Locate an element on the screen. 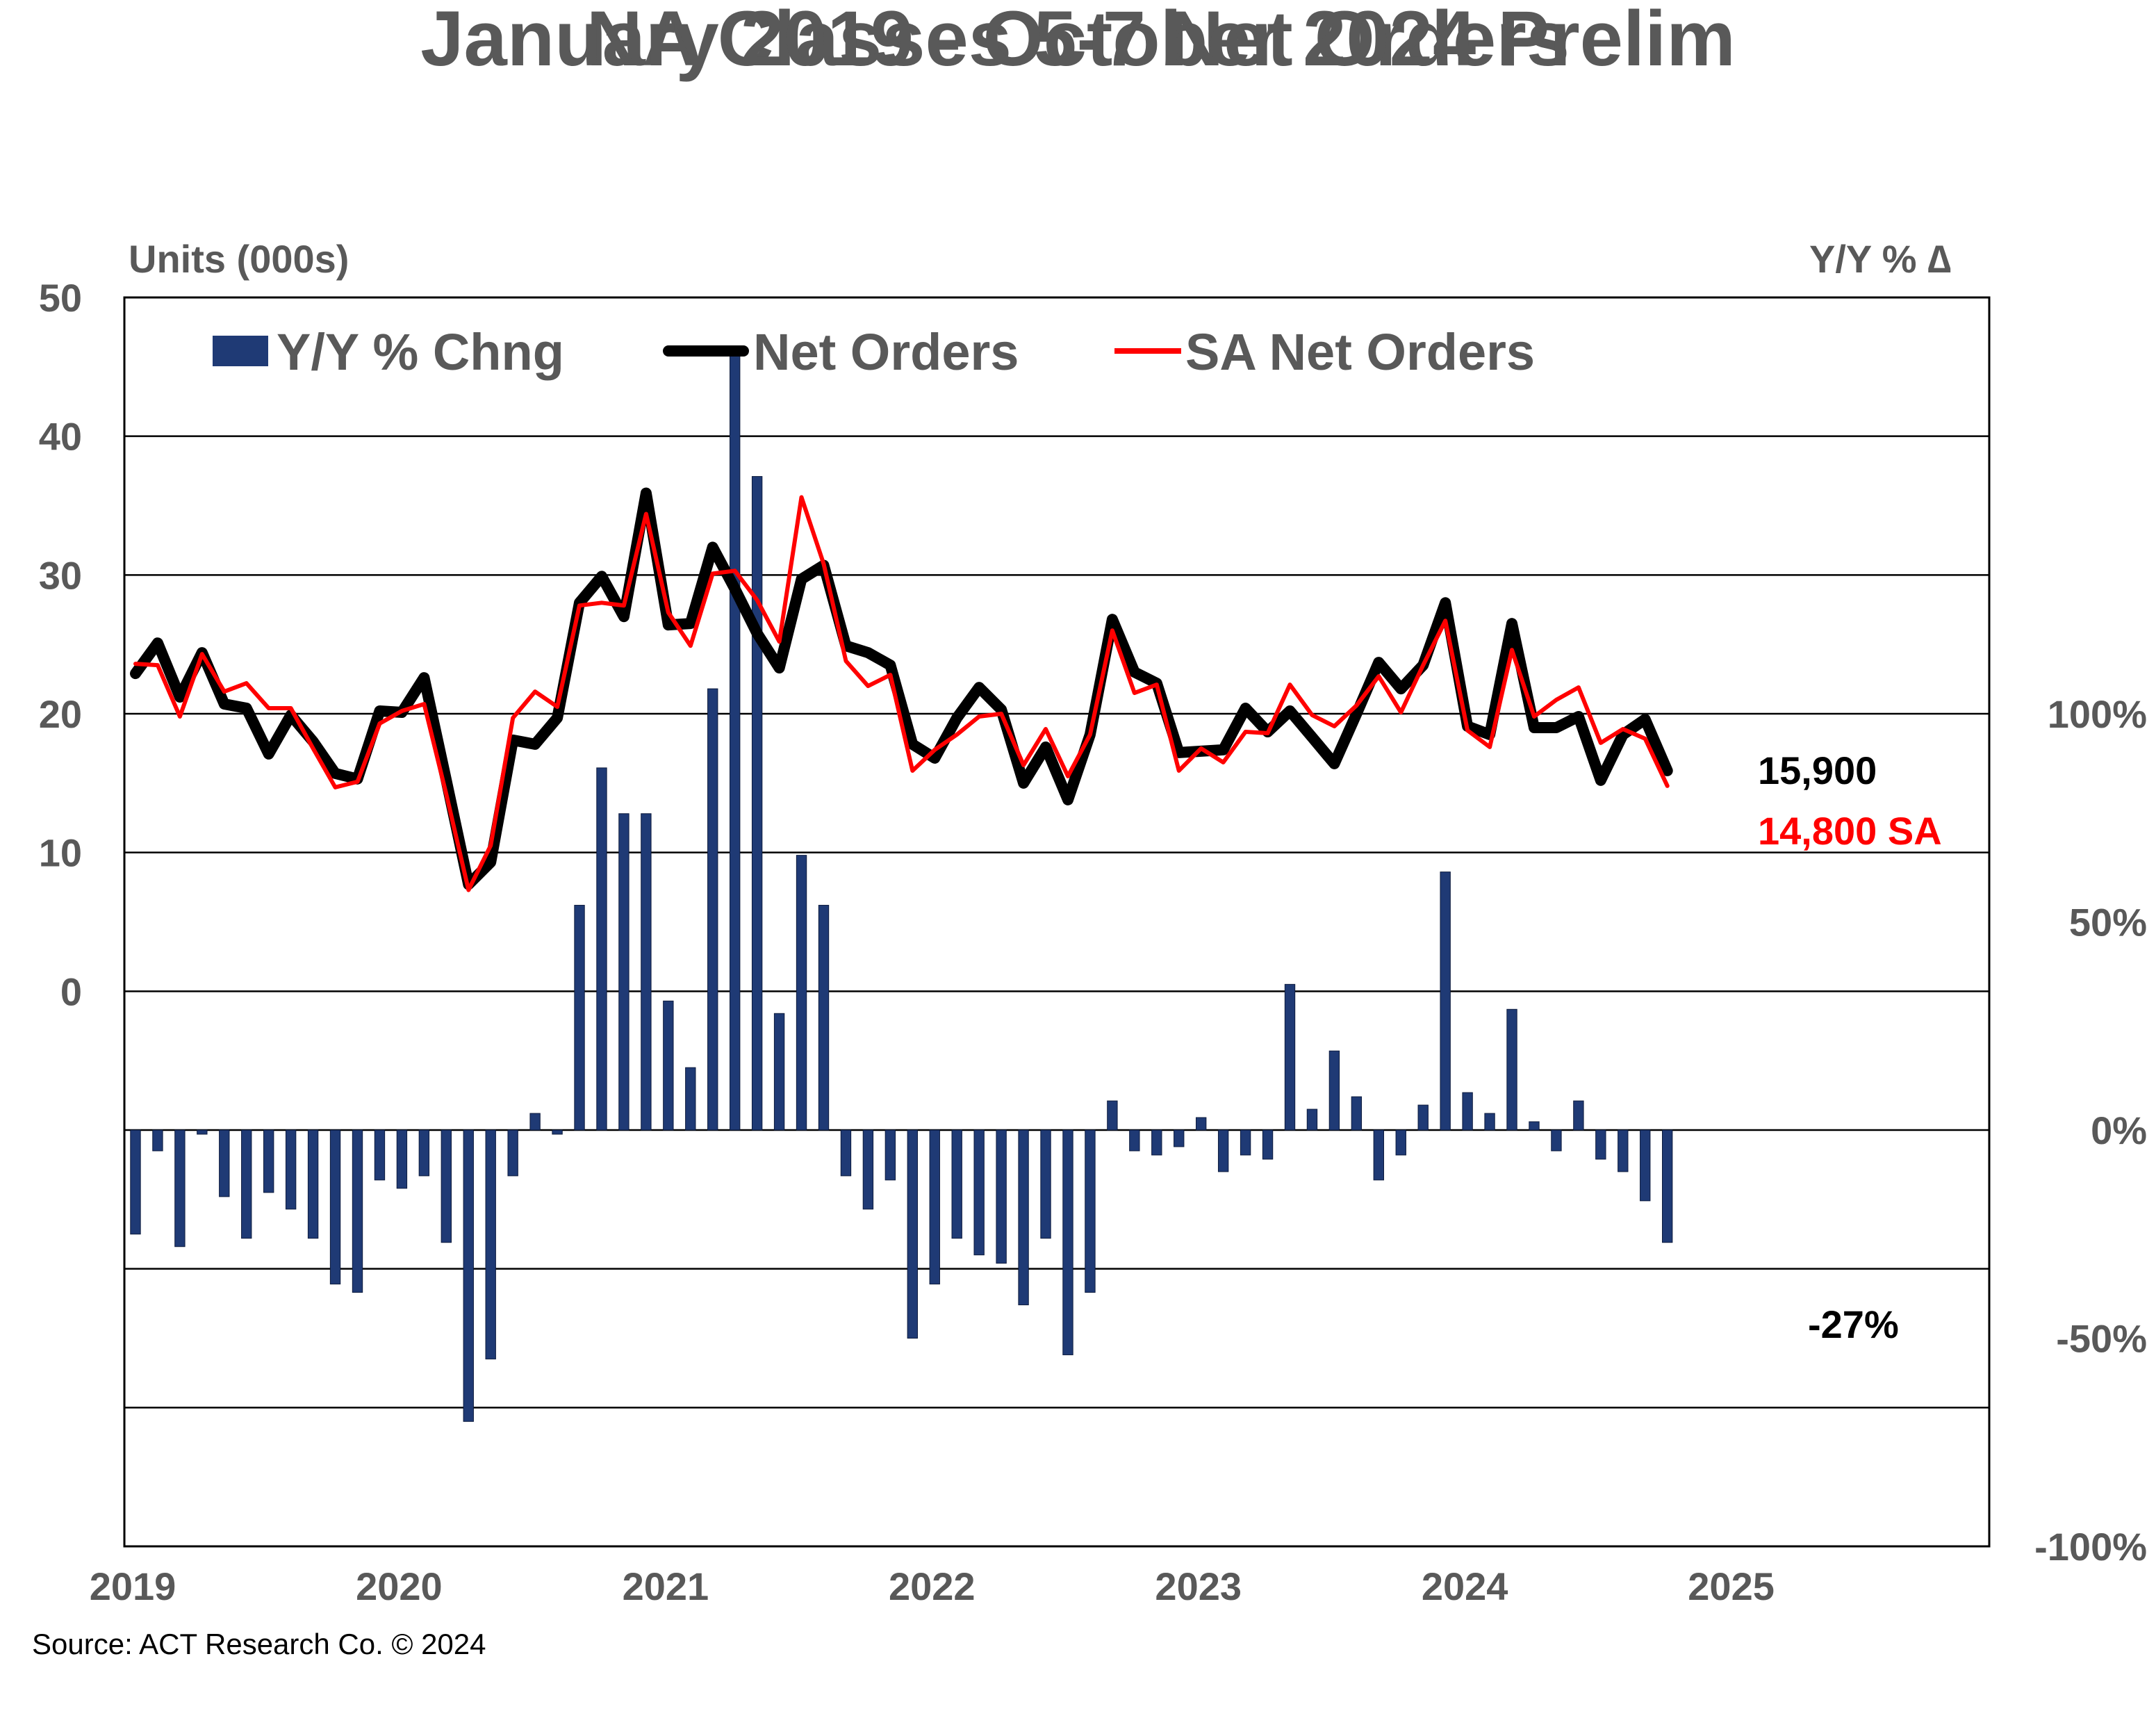 The height and width of the screenshot is (1718, 2156). net-orders-last-label: 15,900 is located at coordinates (1818, 770).